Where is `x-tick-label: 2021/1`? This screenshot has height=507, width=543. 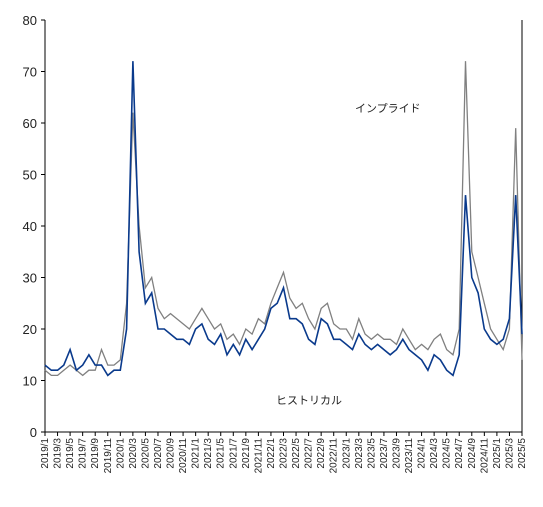 x-tick-label: 2021/1 is located at coordinates (196, 453).